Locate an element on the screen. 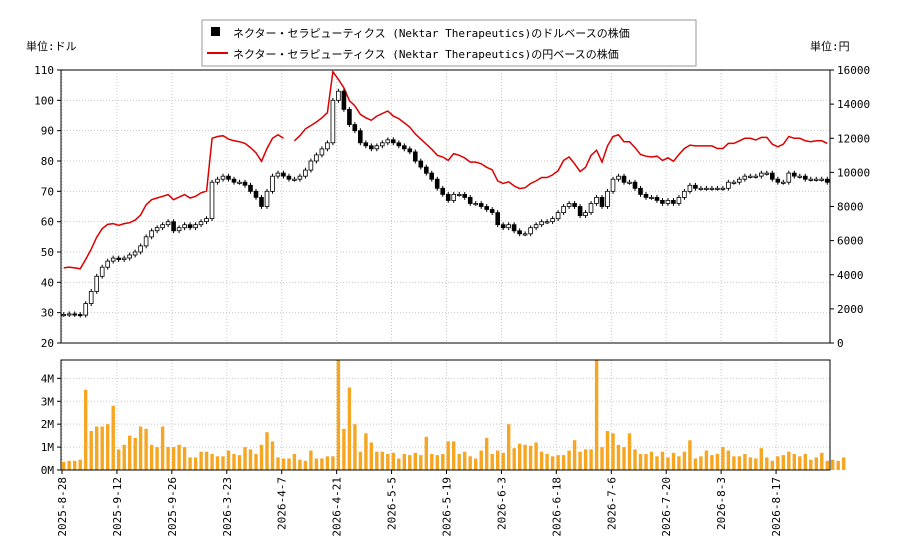  legend-box is located at coordinates (449, 43).